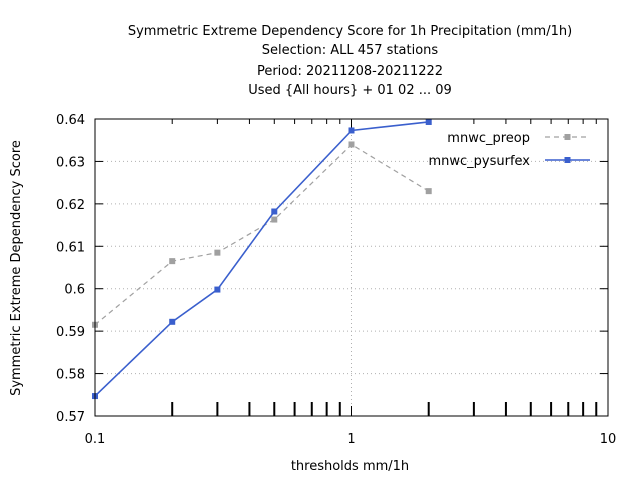 The image size is (640, 480). I want to click on legend: mnwc_preop mnwc_pysurfex, so click(509, 150).